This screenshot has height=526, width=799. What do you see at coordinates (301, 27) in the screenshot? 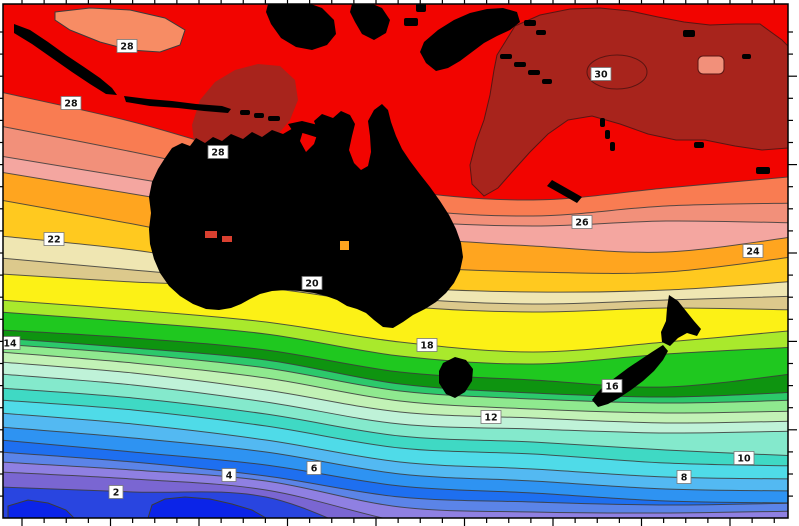
I see `land-borneo` at bounding box center [301, 27].